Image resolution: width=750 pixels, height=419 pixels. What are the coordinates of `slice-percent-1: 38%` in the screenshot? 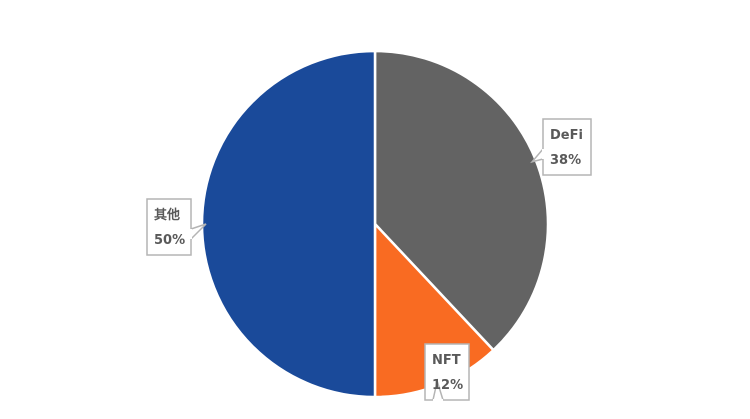 It's located at (565, 160).